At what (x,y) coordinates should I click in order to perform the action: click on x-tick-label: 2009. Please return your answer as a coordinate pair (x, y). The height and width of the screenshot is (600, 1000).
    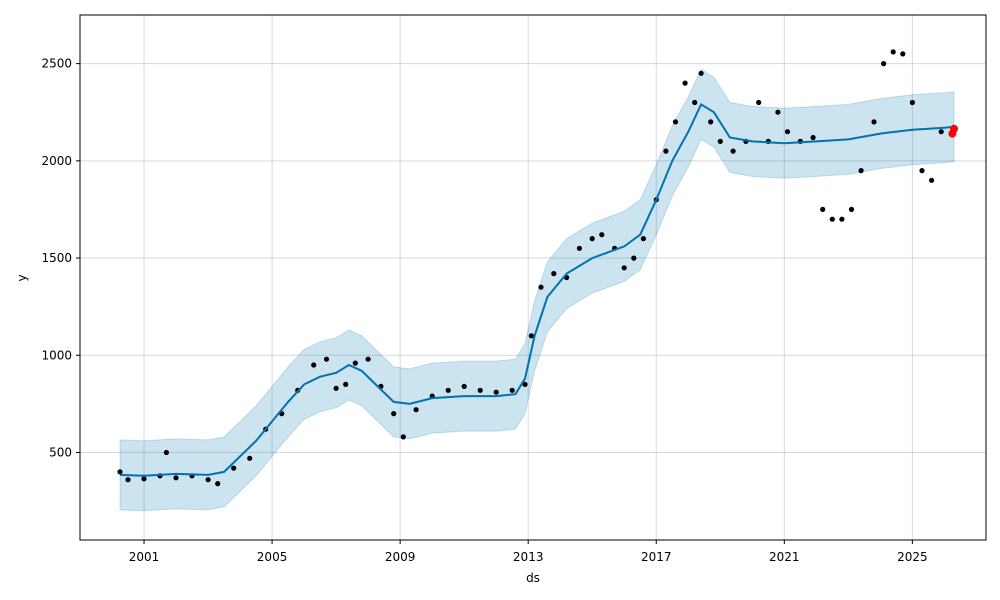
    Looking at the image, I should click on (400, 557).